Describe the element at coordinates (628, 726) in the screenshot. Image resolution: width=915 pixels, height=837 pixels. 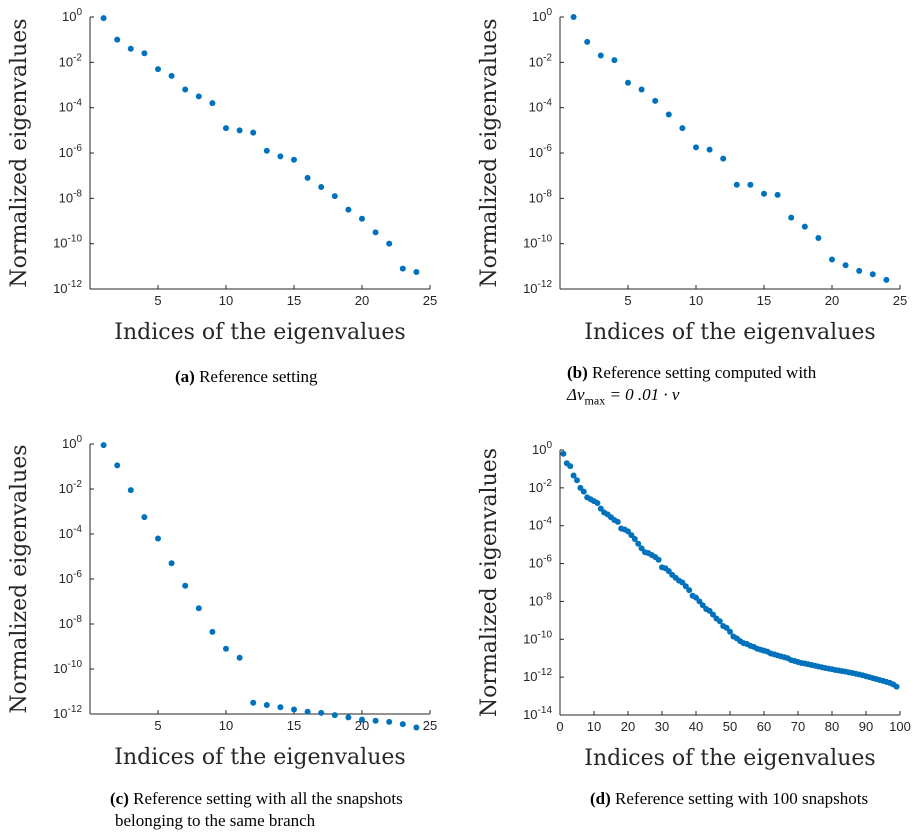
I see `x-tick-label: 20` at that location.